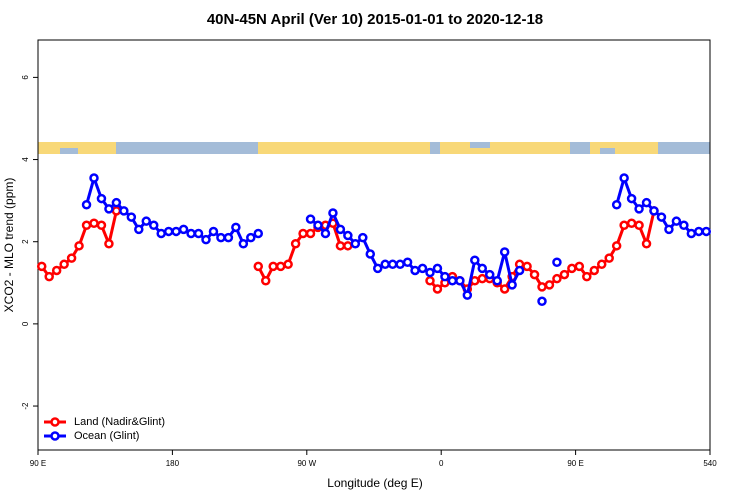 Image resolution: width=750 pixels, height=500 pixels. I want to click on y-axis-label: XCO2 - MLO trend (ppm), so click(9, 245).